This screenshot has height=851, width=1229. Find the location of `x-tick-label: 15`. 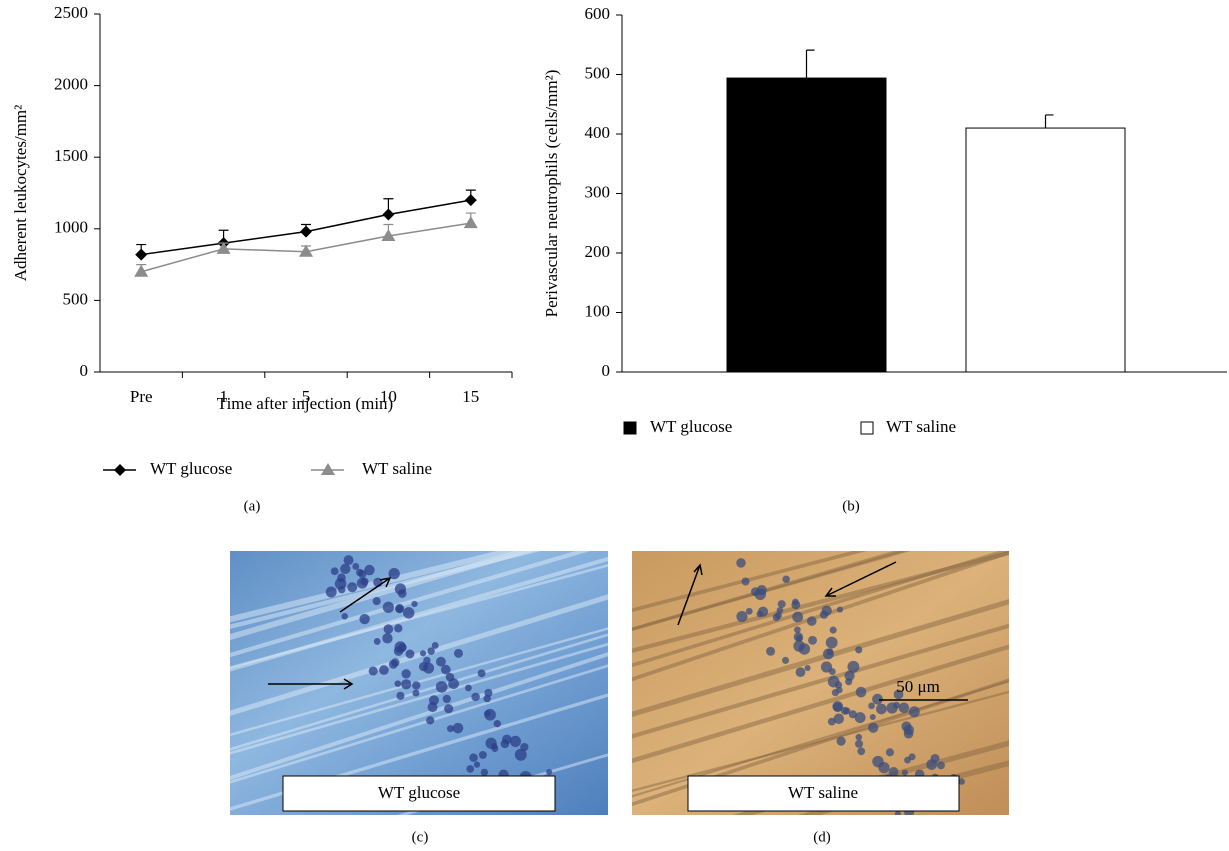

x-tick-label: 15 is located at coordinates (470, 396).